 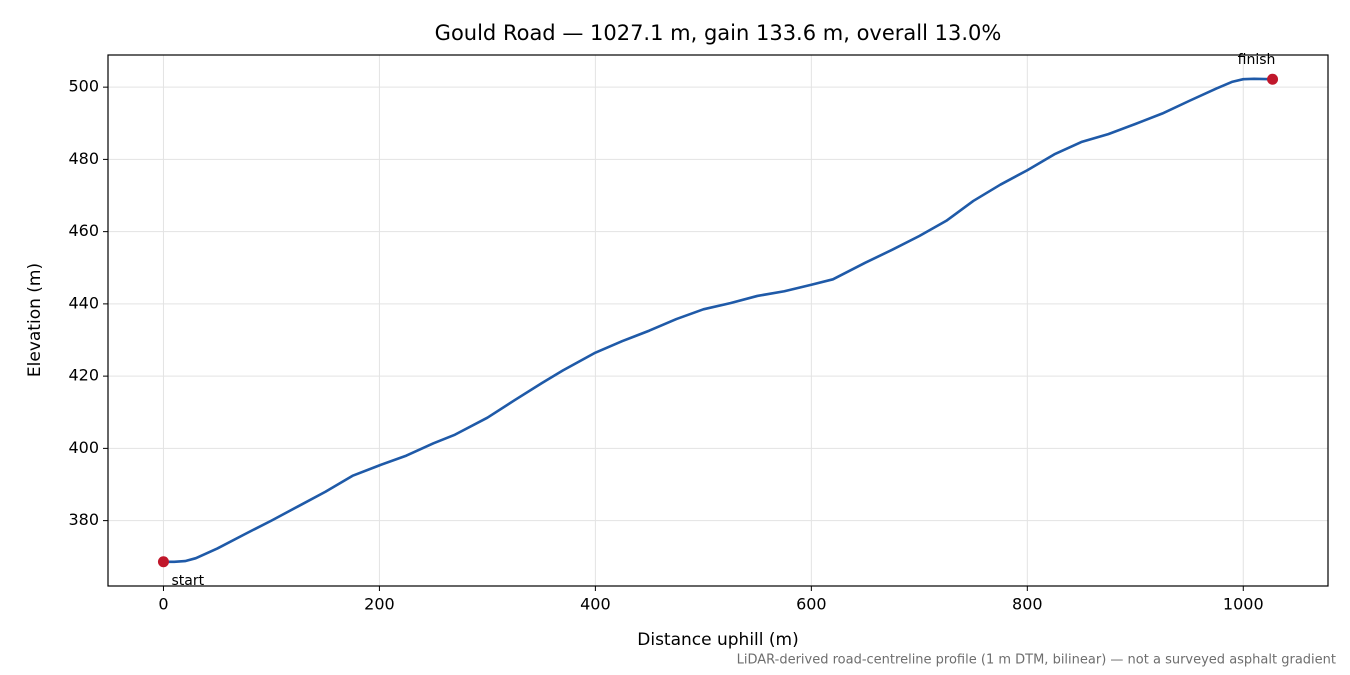 What do you see at coordinates (83, 302) in the screenshot?
I see `y-tick-label: 440` at bounding box center [83, 302].